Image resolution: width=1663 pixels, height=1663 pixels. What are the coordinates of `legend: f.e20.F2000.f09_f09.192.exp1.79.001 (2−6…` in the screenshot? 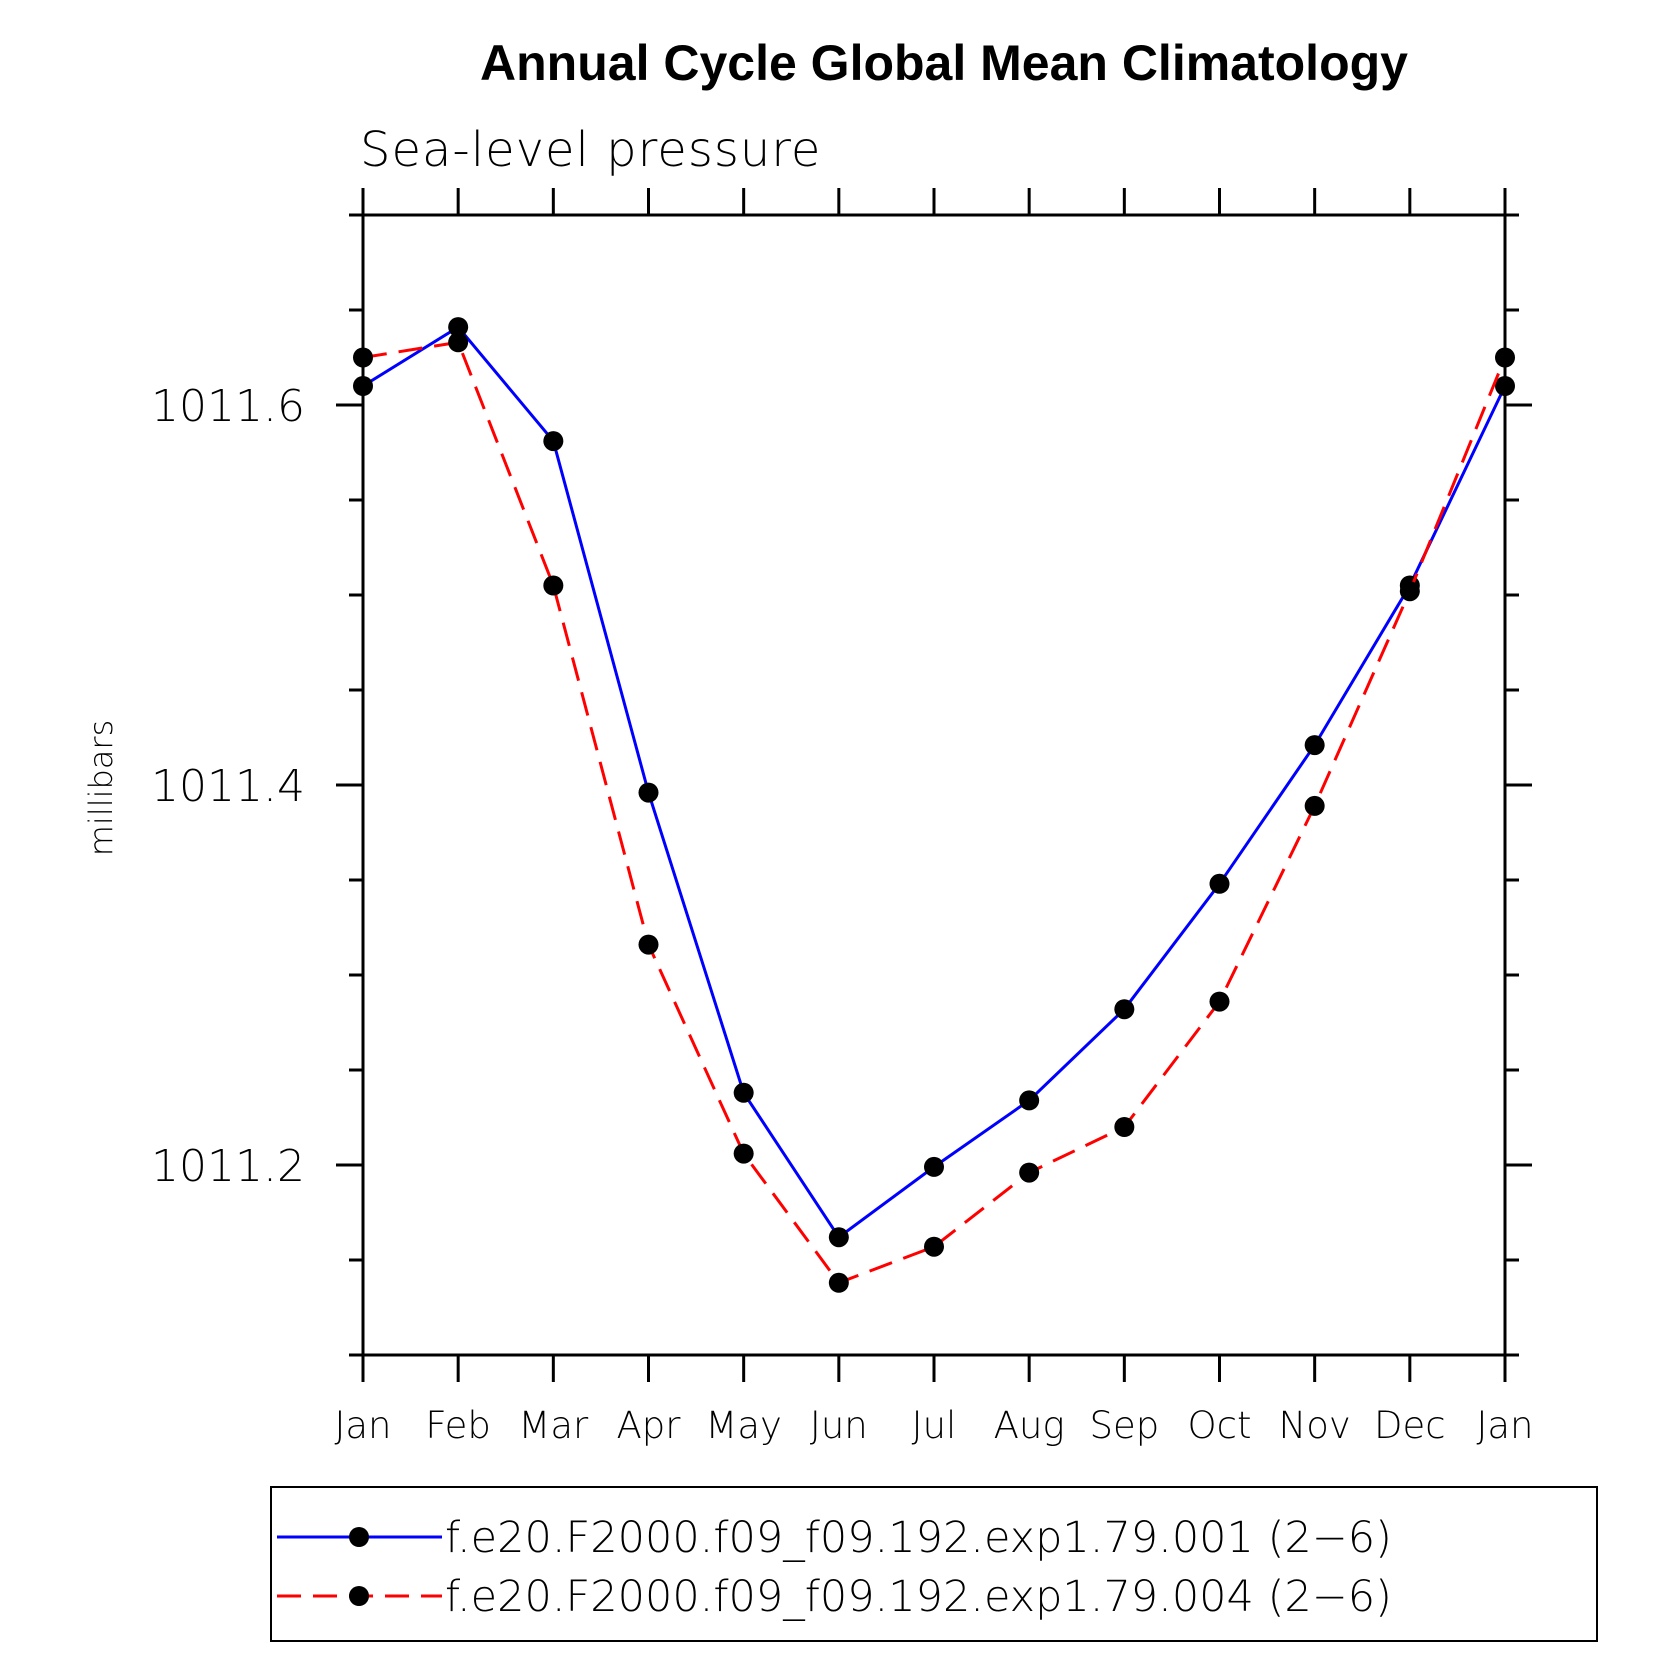 It's located at (934, 1564).